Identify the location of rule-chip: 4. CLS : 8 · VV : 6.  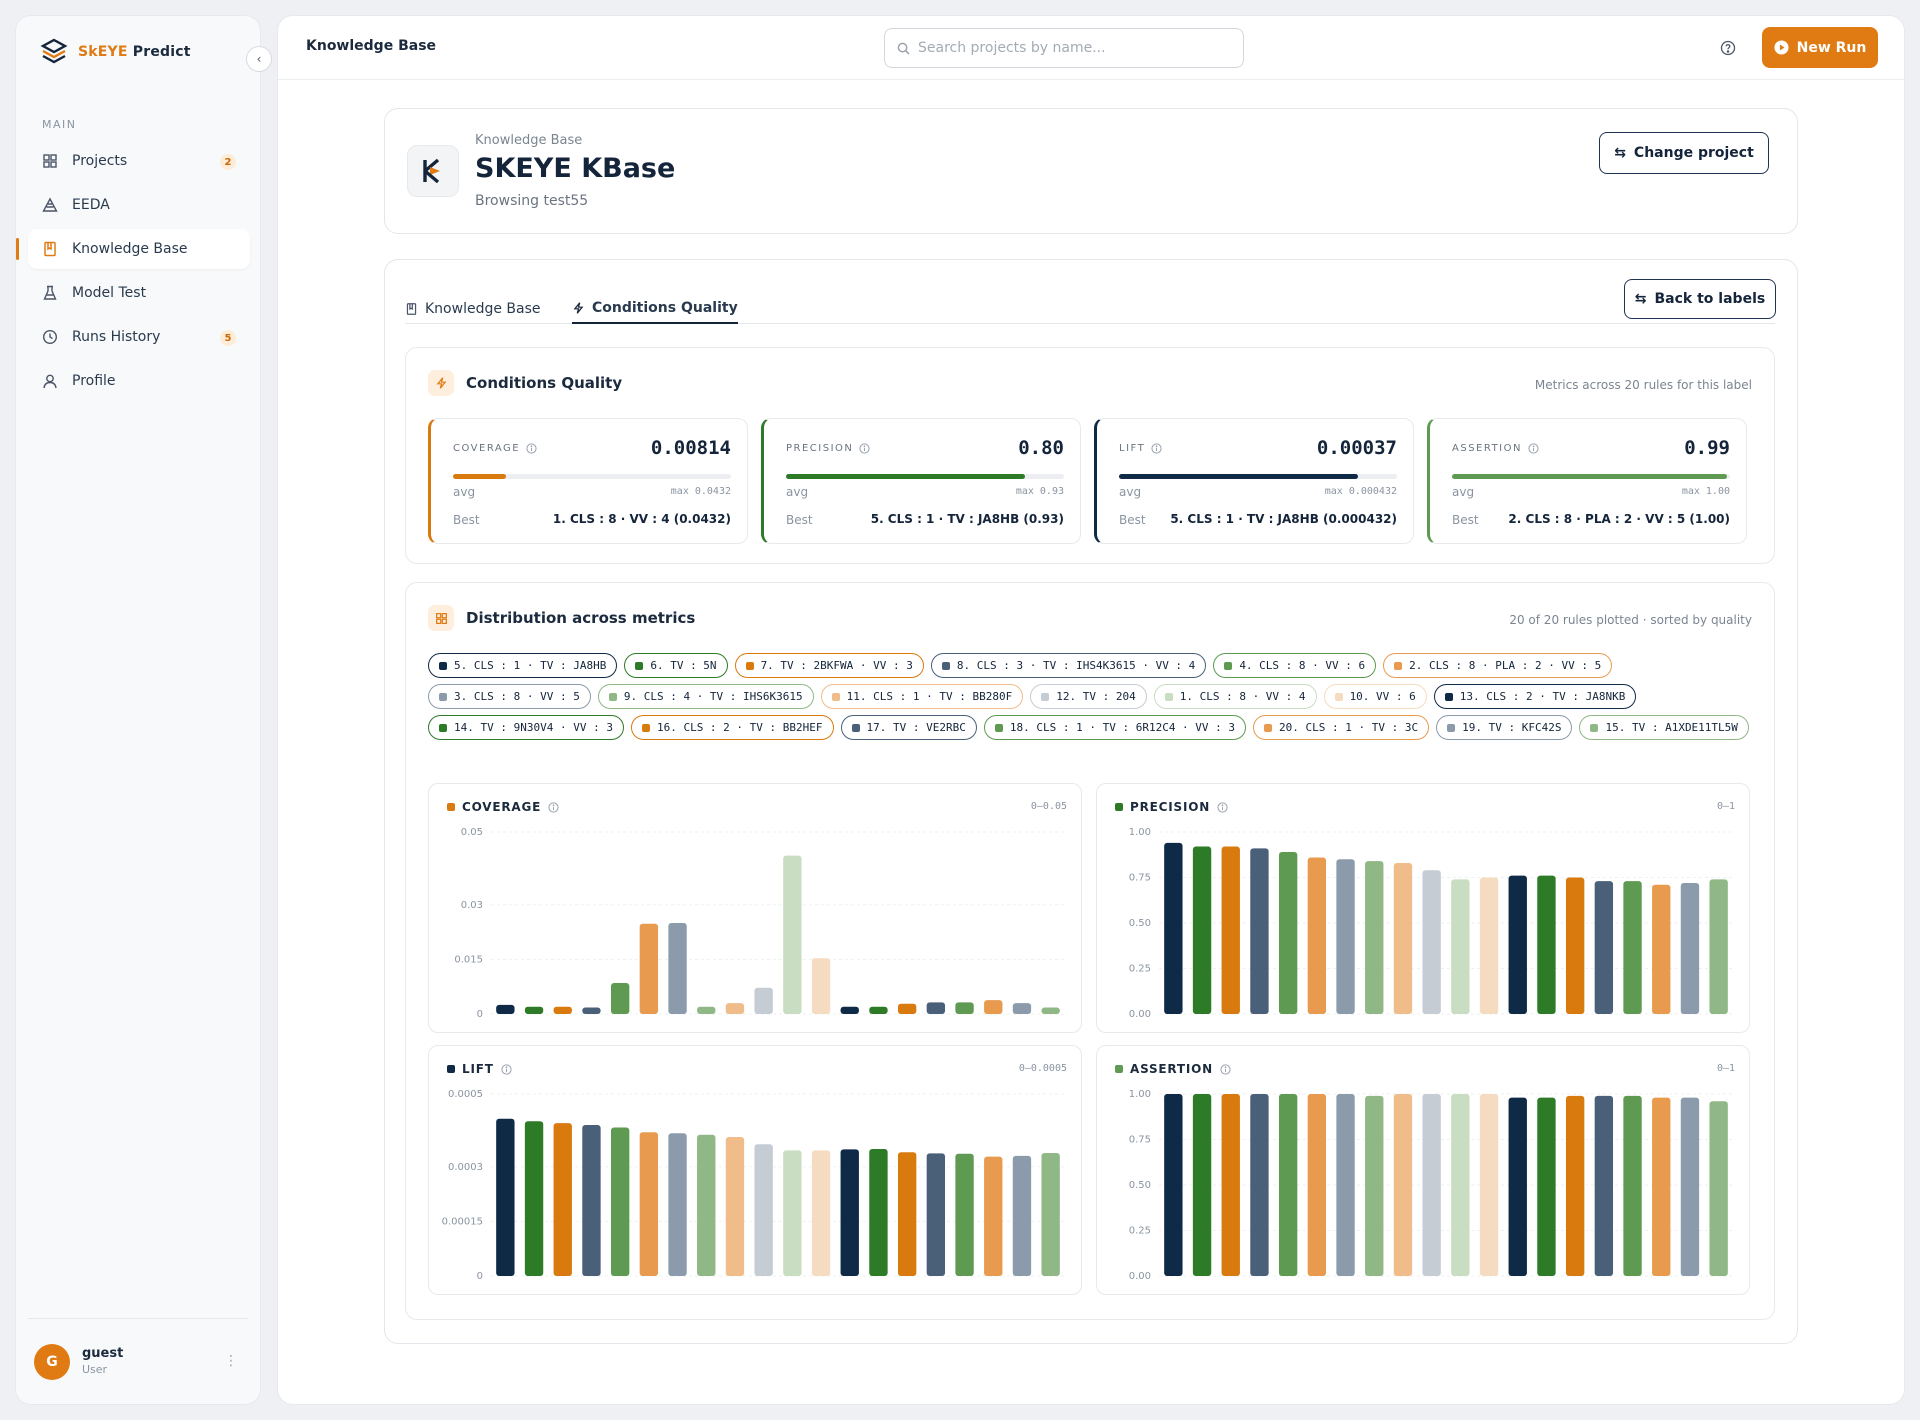
(1295, 665).